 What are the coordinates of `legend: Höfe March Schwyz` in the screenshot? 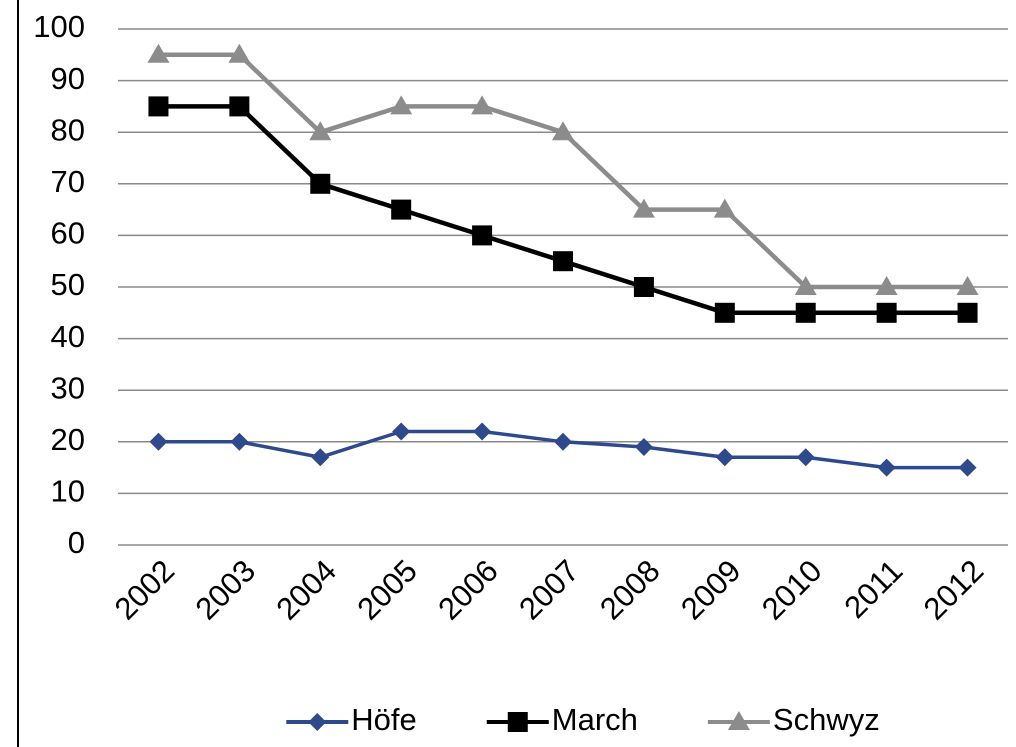 It's located at (583, 719).